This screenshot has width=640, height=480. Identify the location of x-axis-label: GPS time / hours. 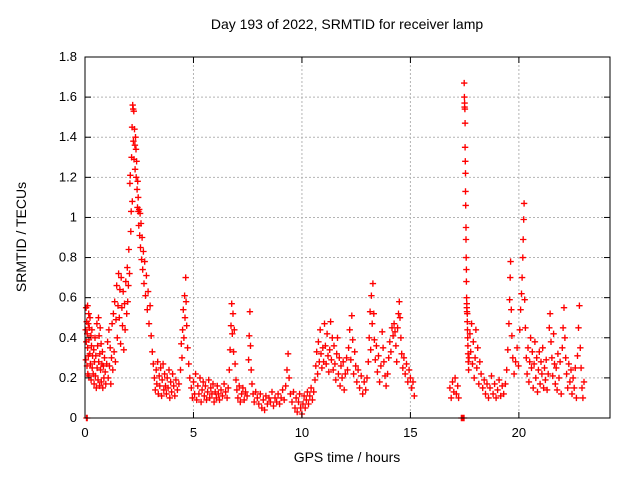
(347, 457).